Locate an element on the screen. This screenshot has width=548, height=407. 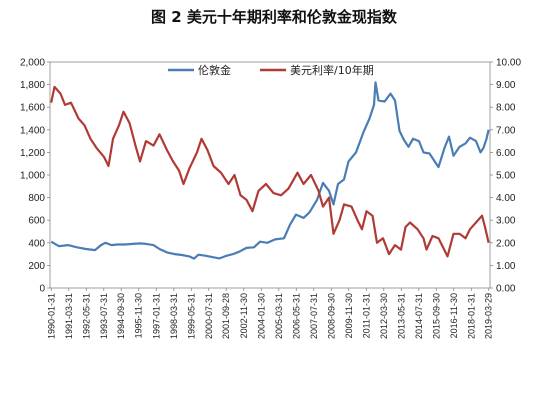
x-tick-label: 1992-05-31 is located at coordinates (86, 316).